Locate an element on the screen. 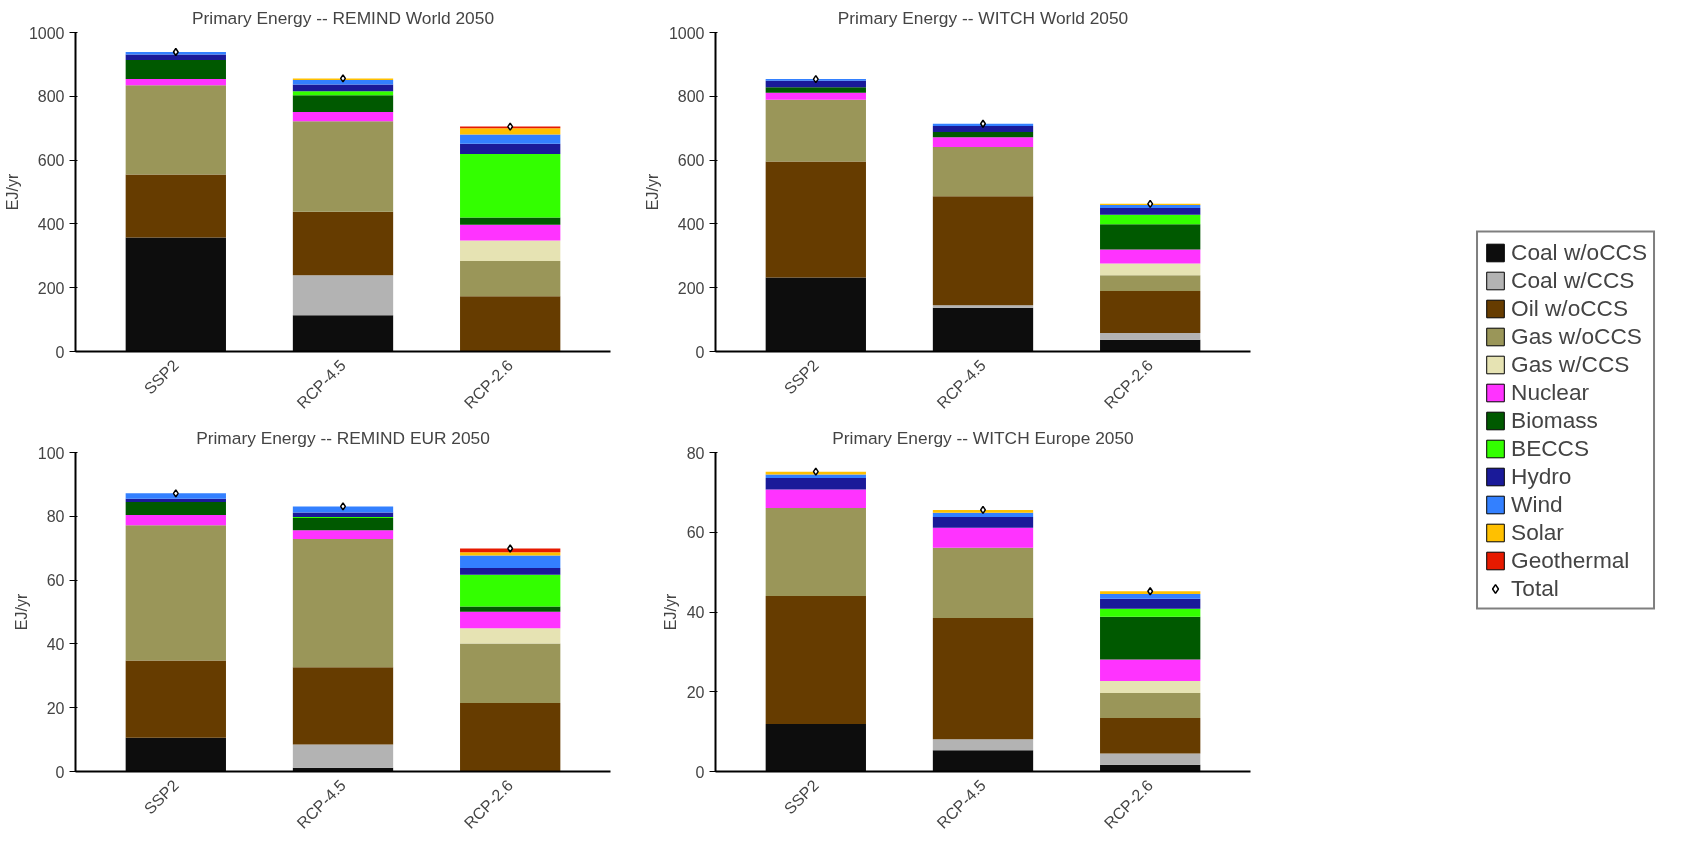 The image size is (1686, 859). legend-label: Hydro is located at coordinates (1541, 476).